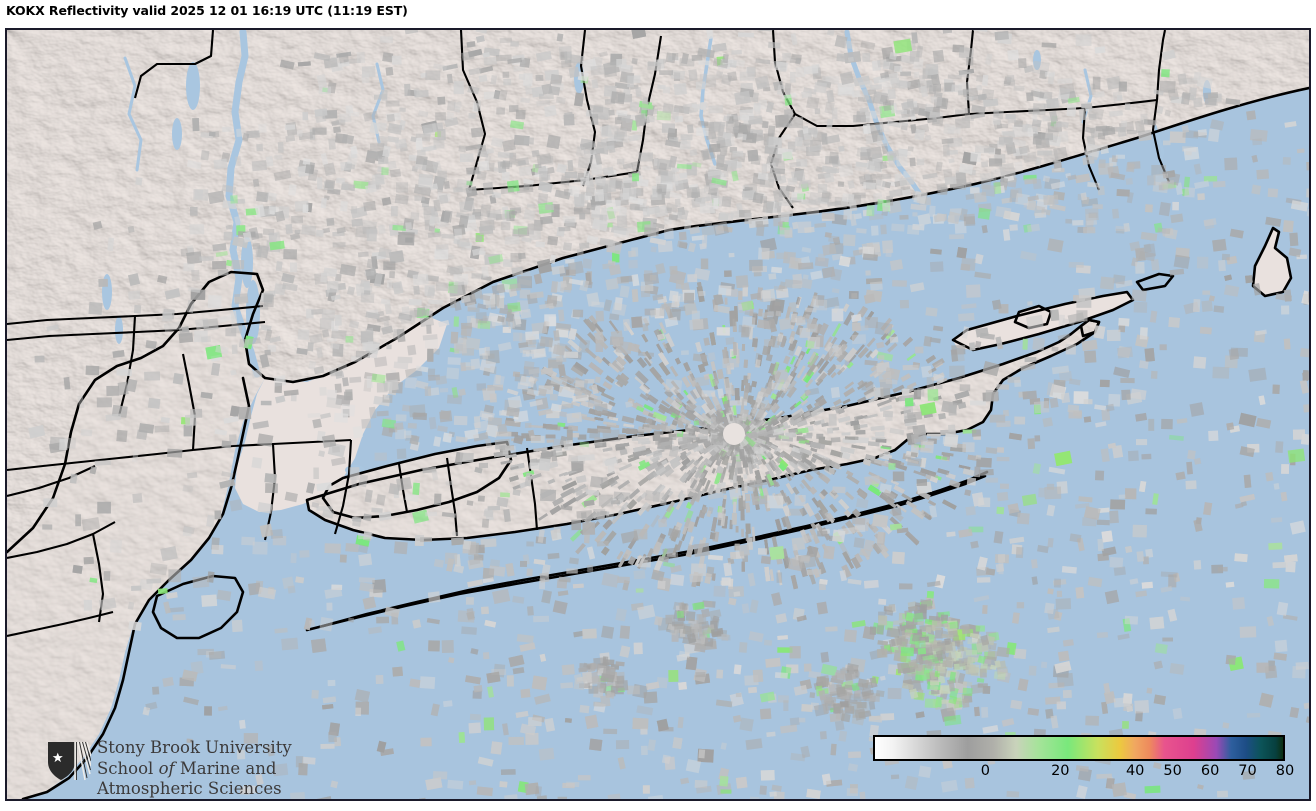  I want to click on block-island, so click(1272, 262).